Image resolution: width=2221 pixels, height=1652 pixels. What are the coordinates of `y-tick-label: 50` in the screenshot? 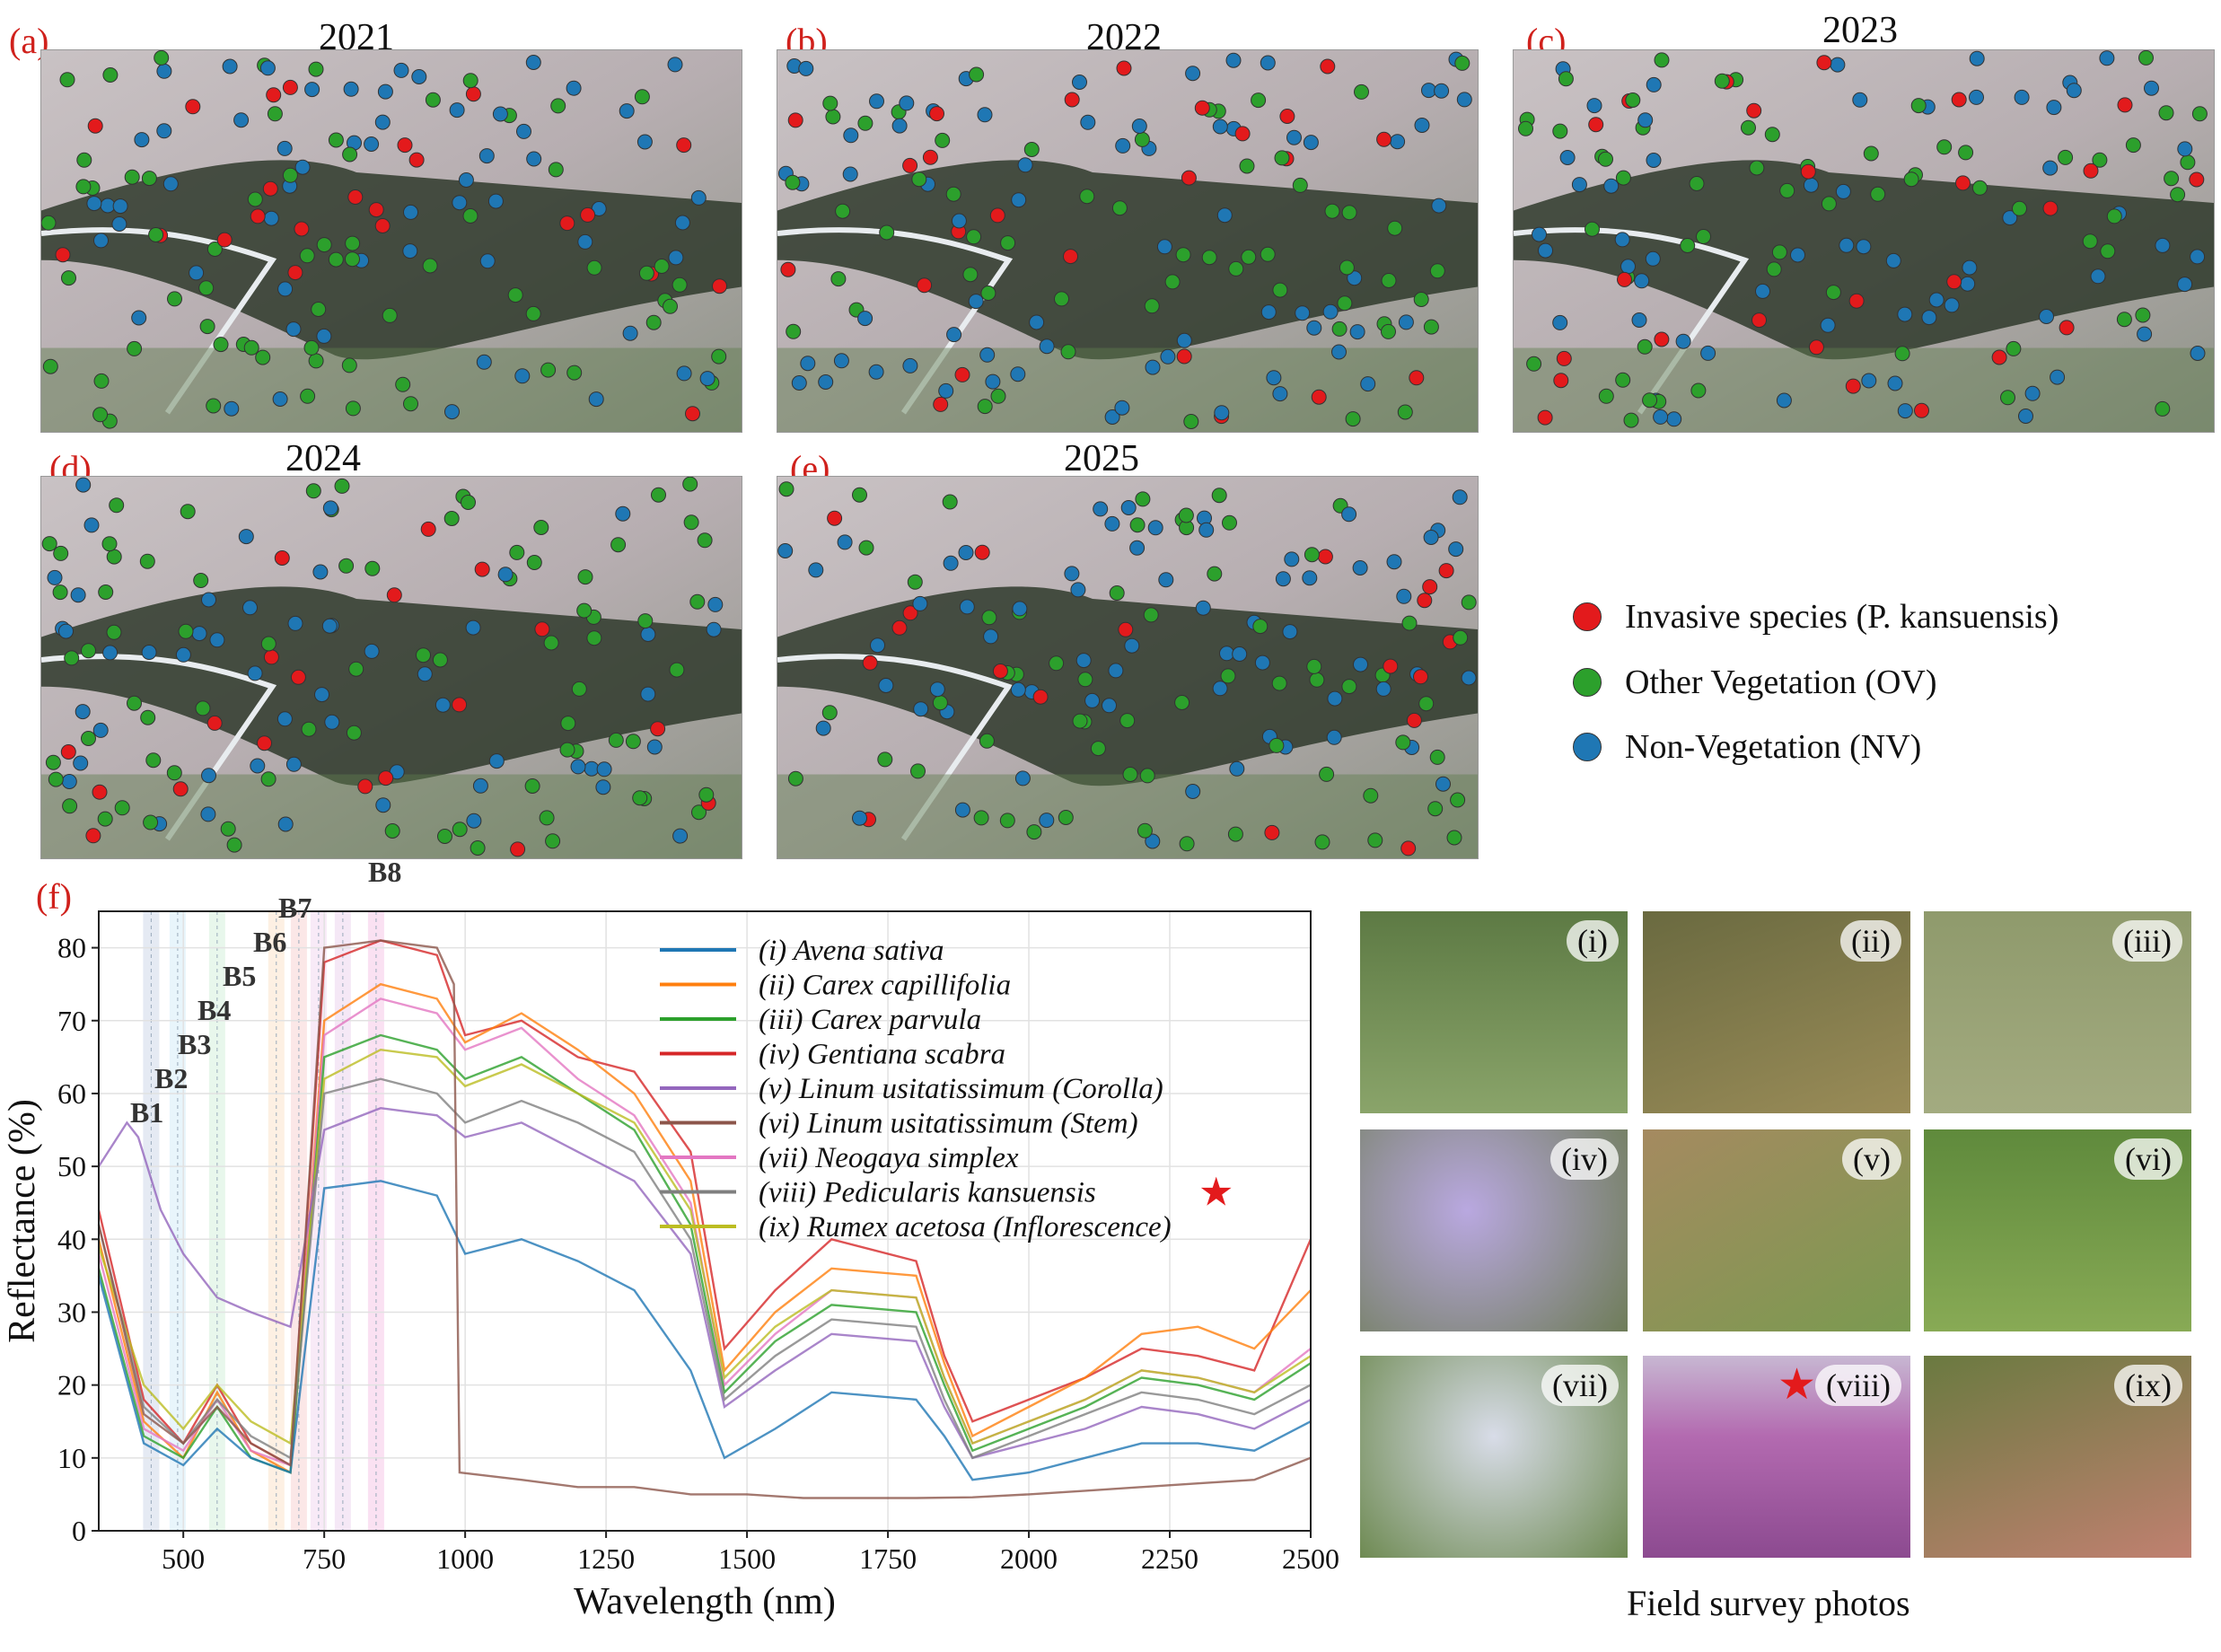 It's located at (71, 1166).